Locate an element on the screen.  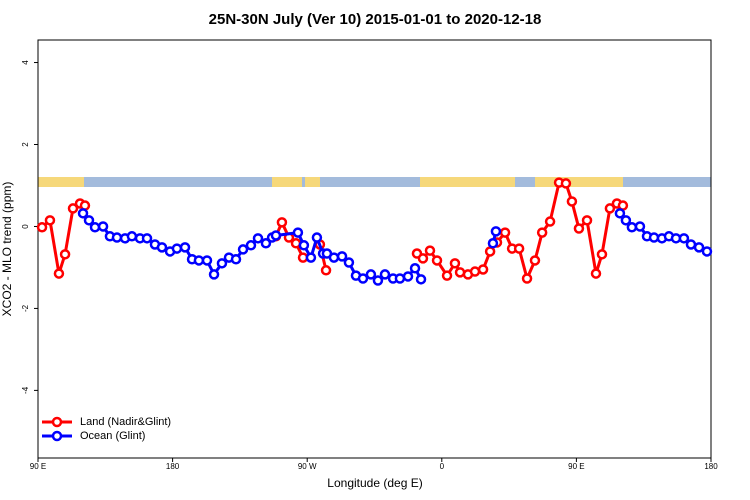
legend: Land (Nadir&Glint) Ocean (Glint) is located at coordinates (106, 429).